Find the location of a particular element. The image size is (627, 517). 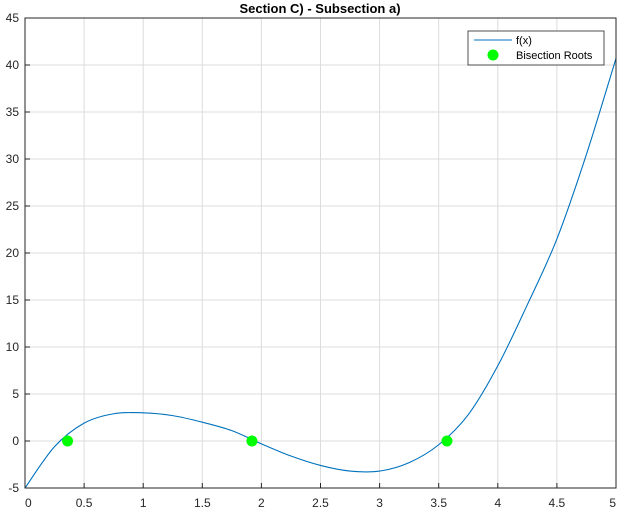

x-tick-labels: 0 0.5 1 1.5 2 2.5 3 3.5 4 4.5 5 is located at coordinates (320, 503).